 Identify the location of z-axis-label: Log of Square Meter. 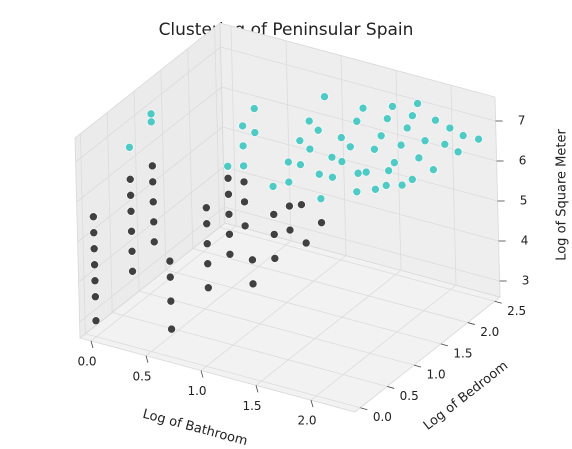
(562, 195).